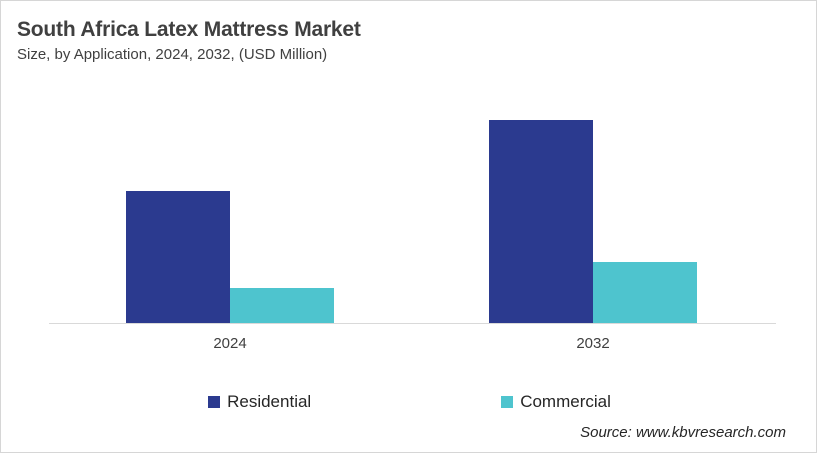 This screenshot has width=817, height=453. I want to click on bar-group-2024, so click(230, 256).